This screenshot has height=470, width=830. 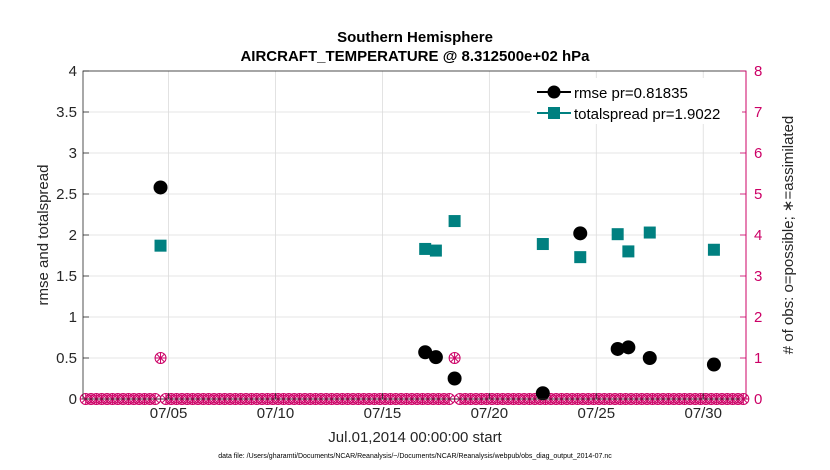 I want to click on left-tick-label: 3, so click(x=73, y=153).